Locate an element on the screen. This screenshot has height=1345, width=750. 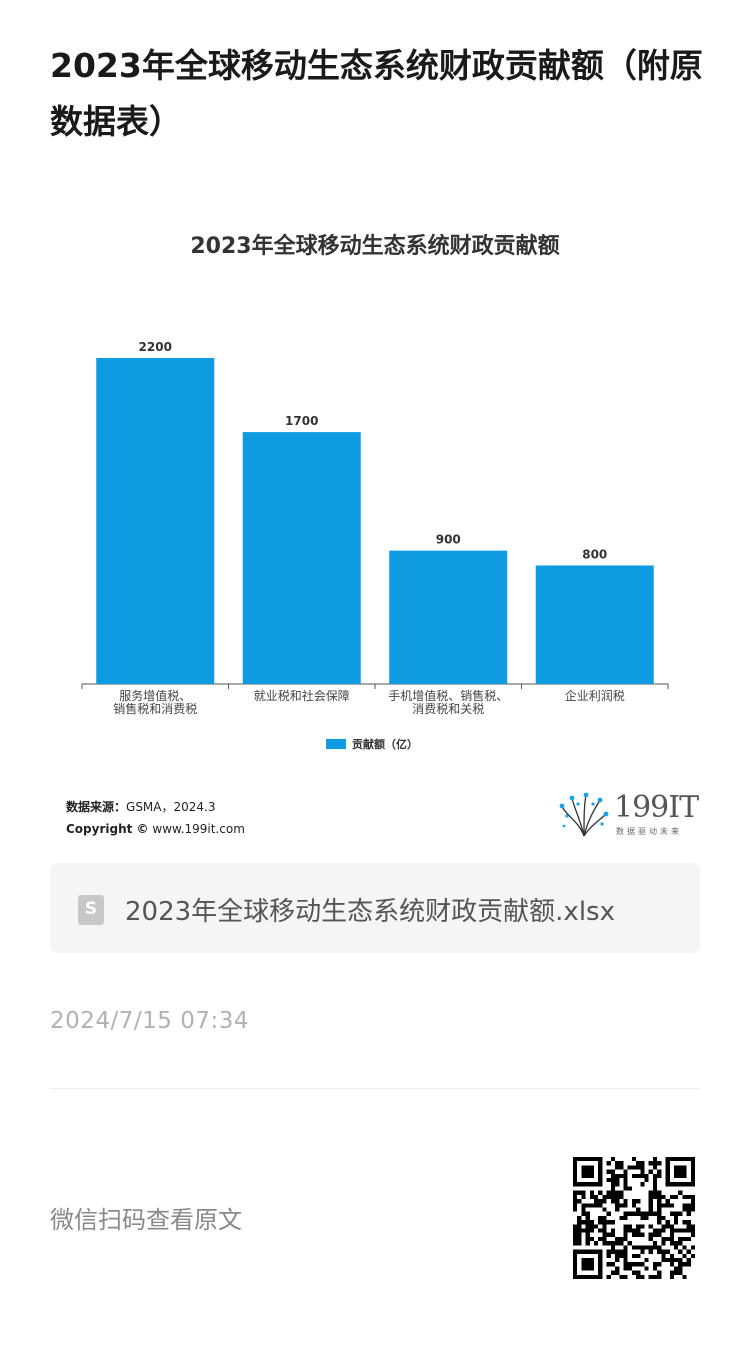
spreadsheet-file-icon: S is located at coordinates (91, 910).